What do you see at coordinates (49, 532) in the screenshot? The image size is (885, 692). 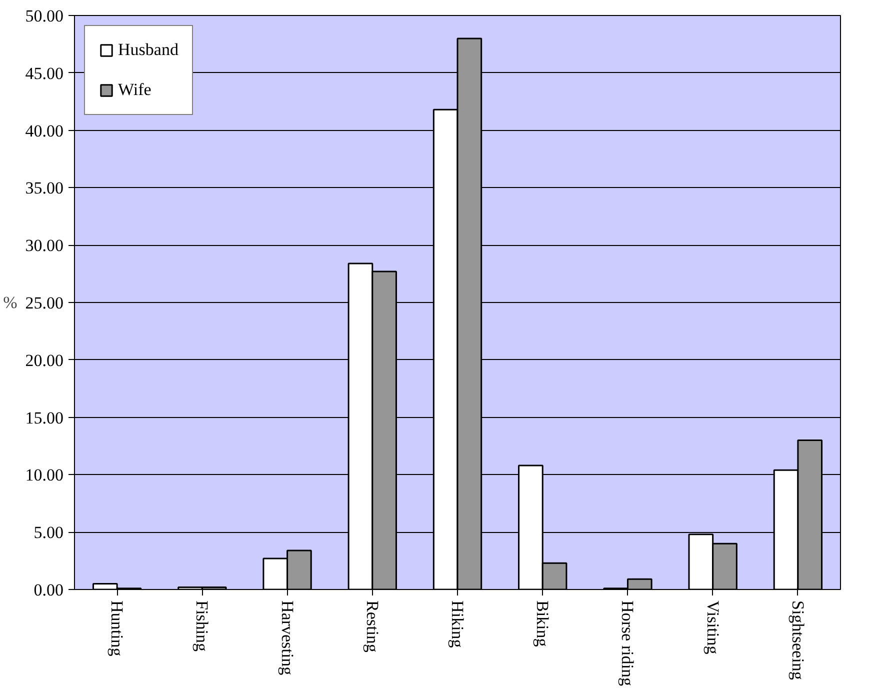 I see `y-tick-label: 5.00` at bounding box center [49, 532].